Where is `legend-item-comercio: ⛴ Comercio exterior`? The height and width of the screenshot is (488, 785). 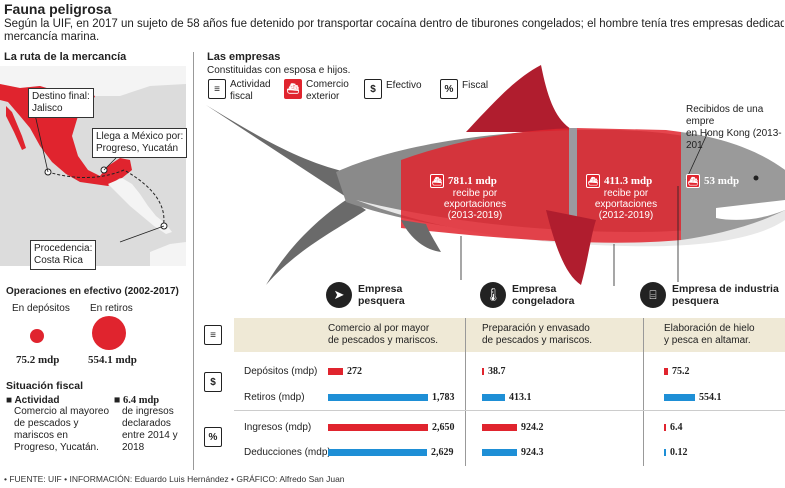 legend-item-comercio: ⛴ Comercio exterior is located at coordinates (319, 91).